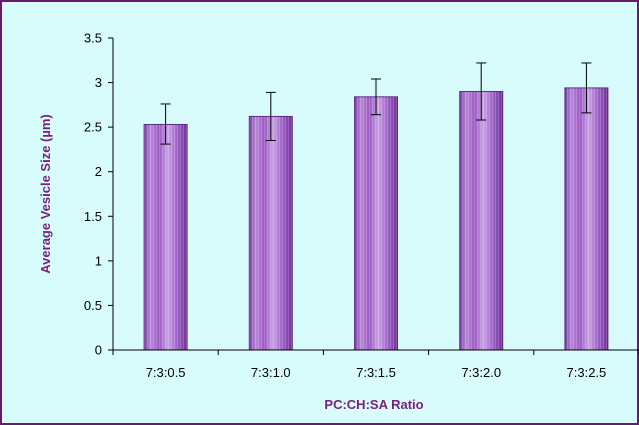 The image size is (639, 425). What do you see at coordinates (373, 404) in the screenshot?
I see `x-axis-title: PC:CH:SA Ratio` at bounding box center [373, 404].